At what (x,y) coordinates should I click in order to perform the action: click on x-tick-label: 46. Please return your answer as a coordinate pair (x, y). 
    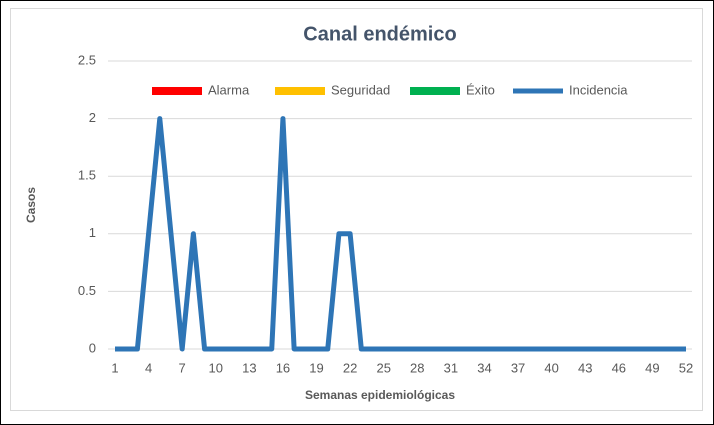
    Looking at the image, I should click on (619, 367).